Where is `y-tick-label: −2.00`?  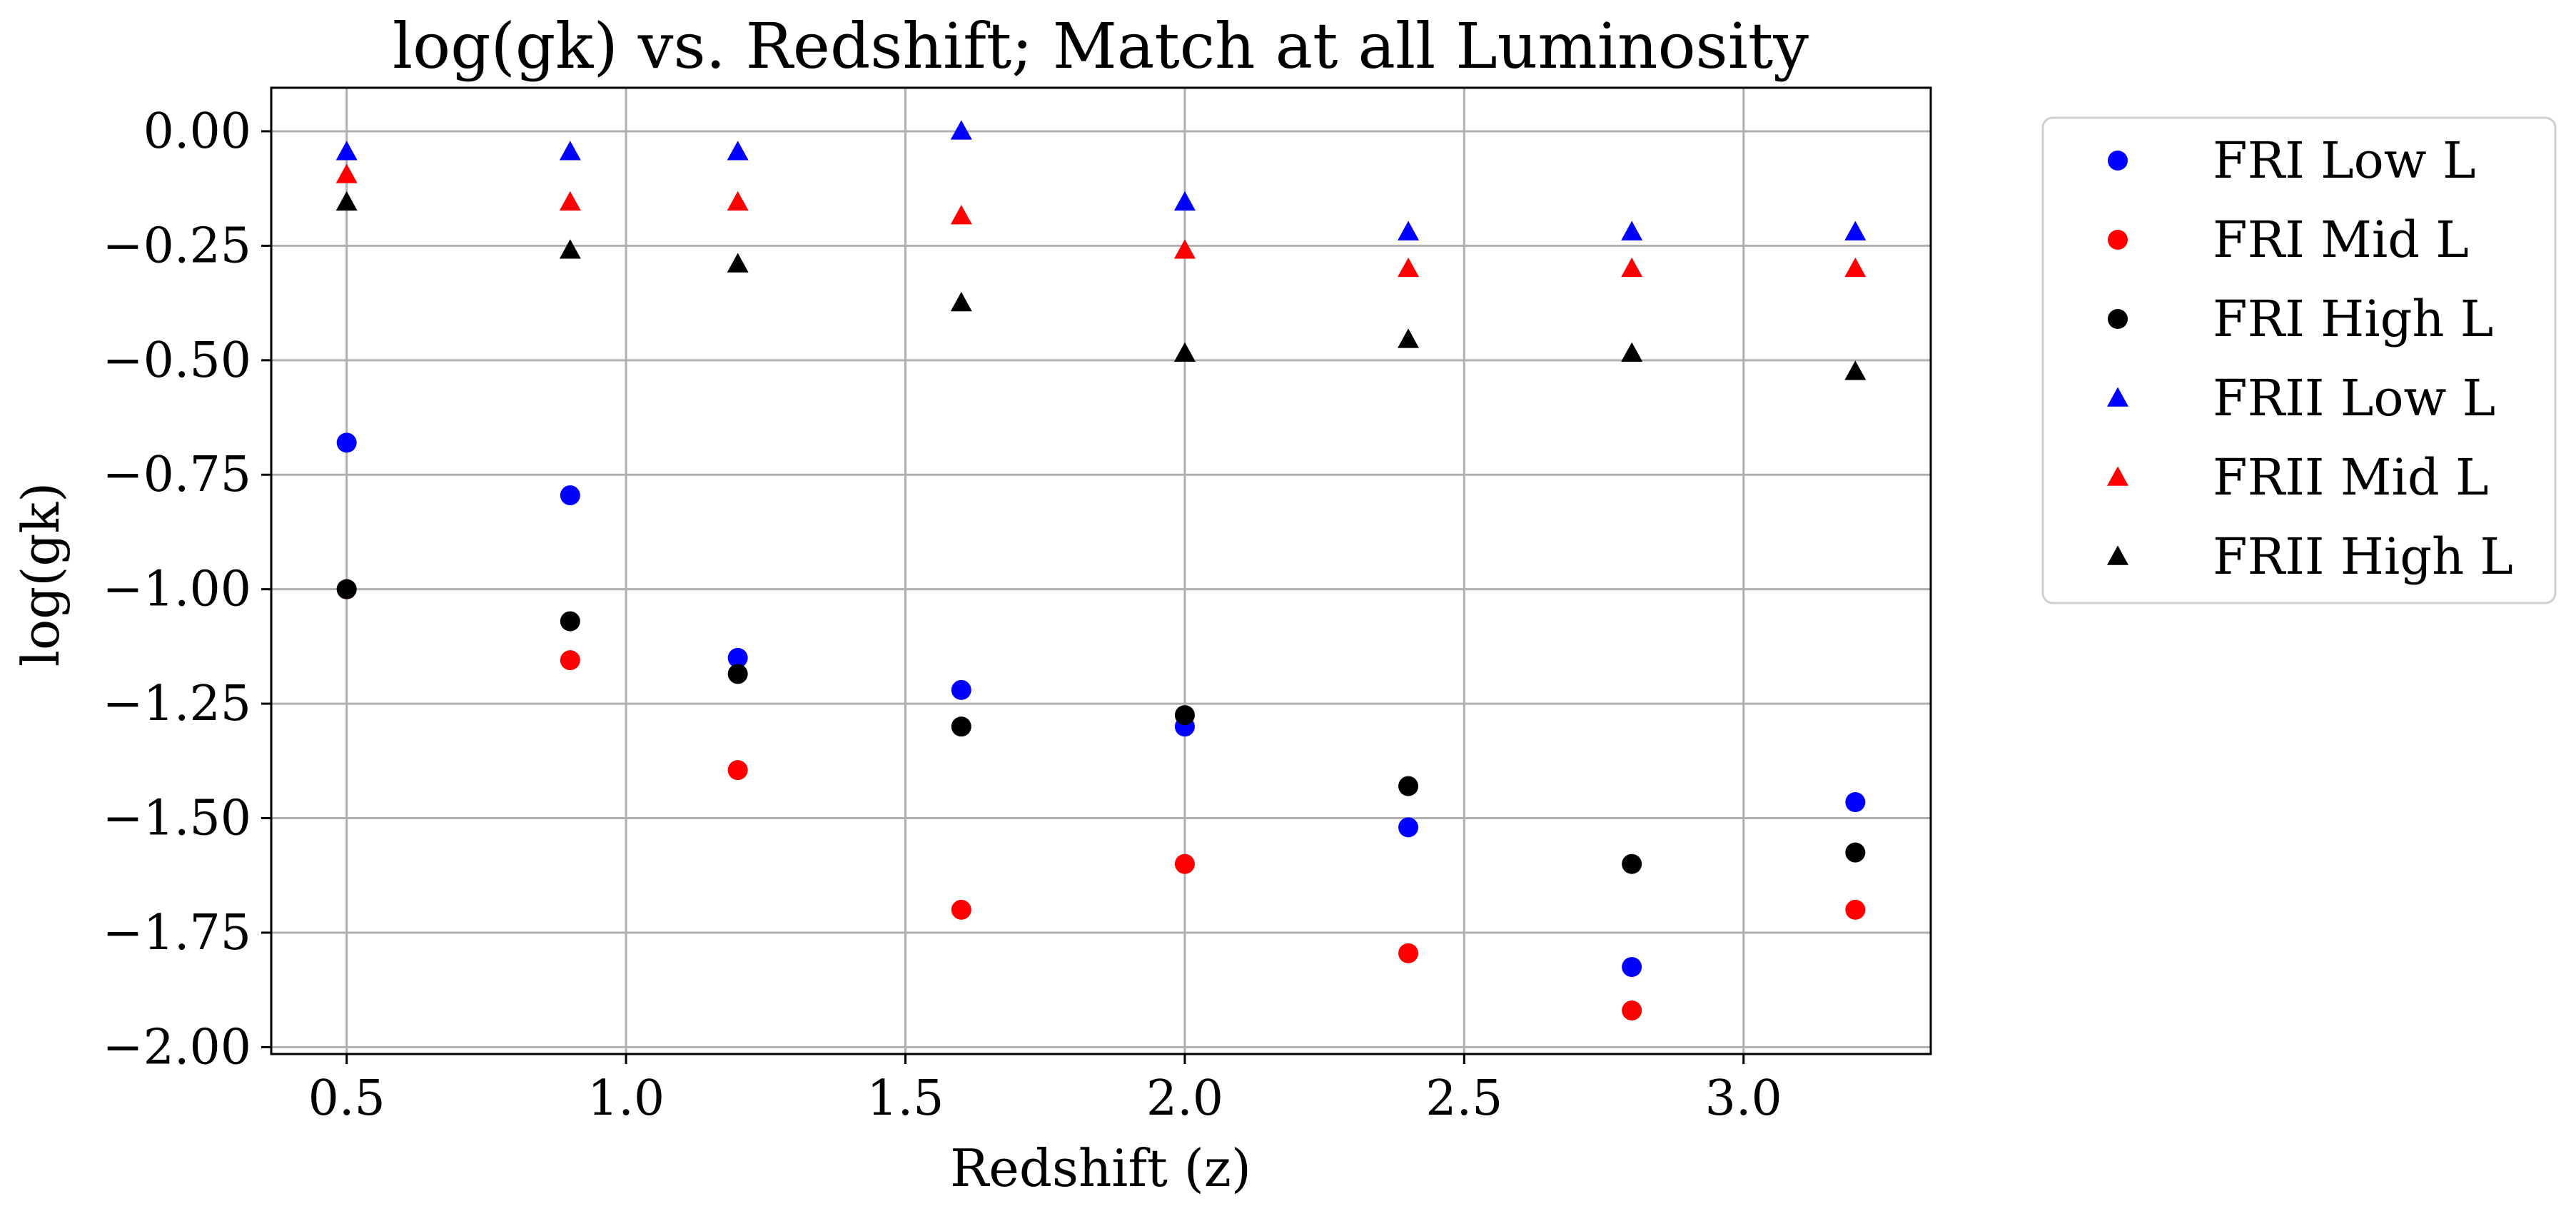 y-tick-label: −2.00 is located at coordinates (177, 1047).